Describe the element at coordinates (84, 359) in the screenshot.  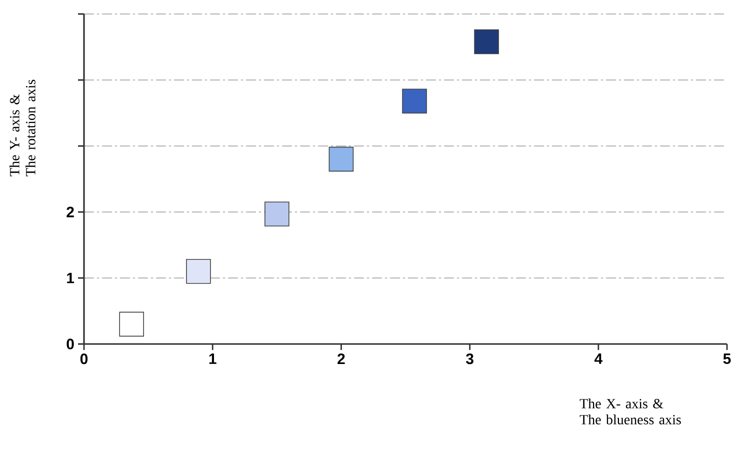
I see `x-tick-label: 0` at that location.